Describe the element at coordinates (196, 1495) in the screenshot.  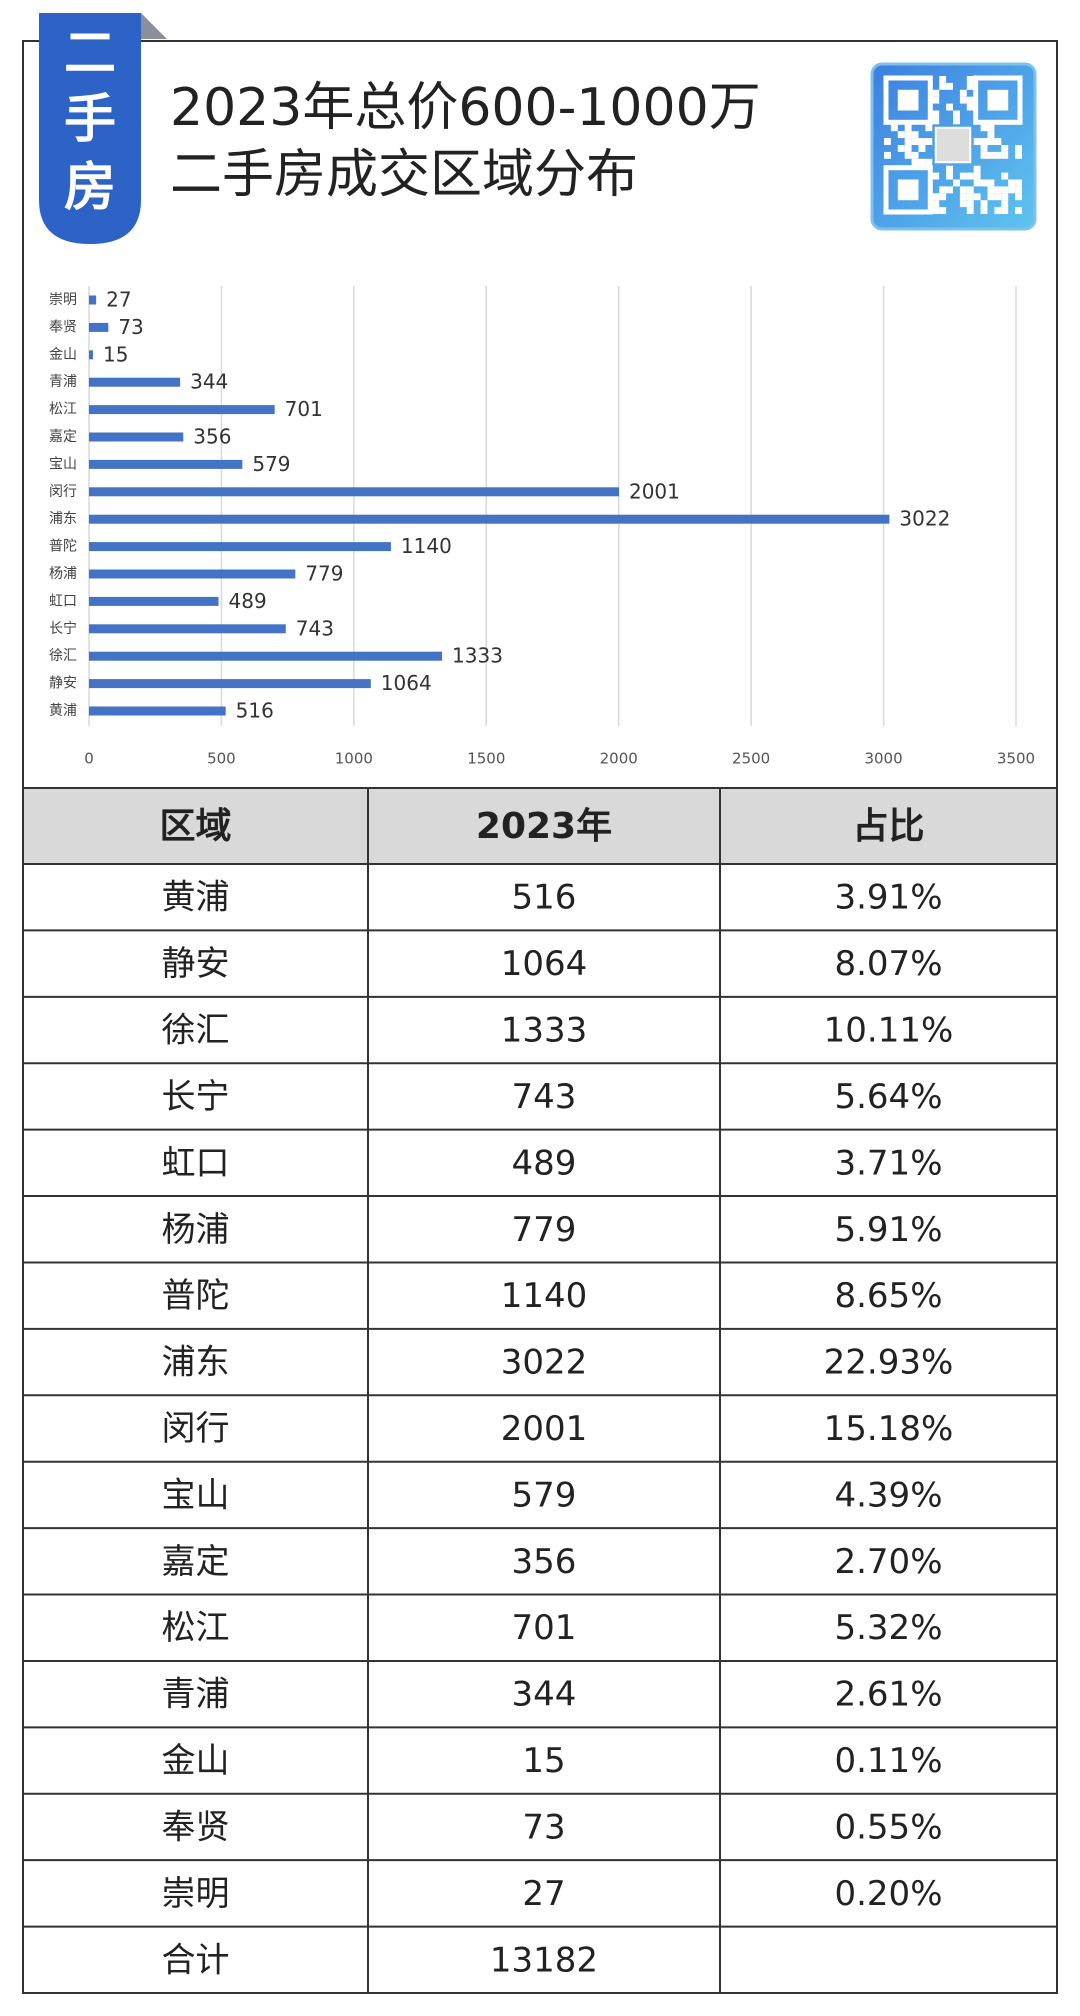
I see `table-cell: 宝山` at that location.